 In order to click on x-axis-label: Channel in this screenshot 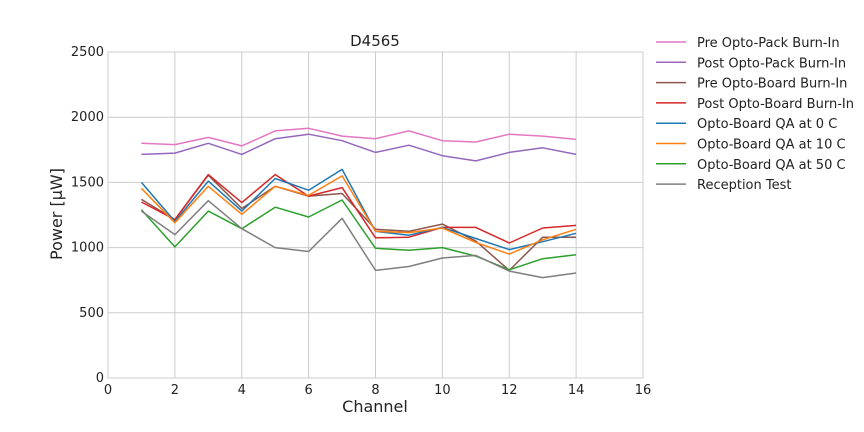, I will do `click(375, 406)`.